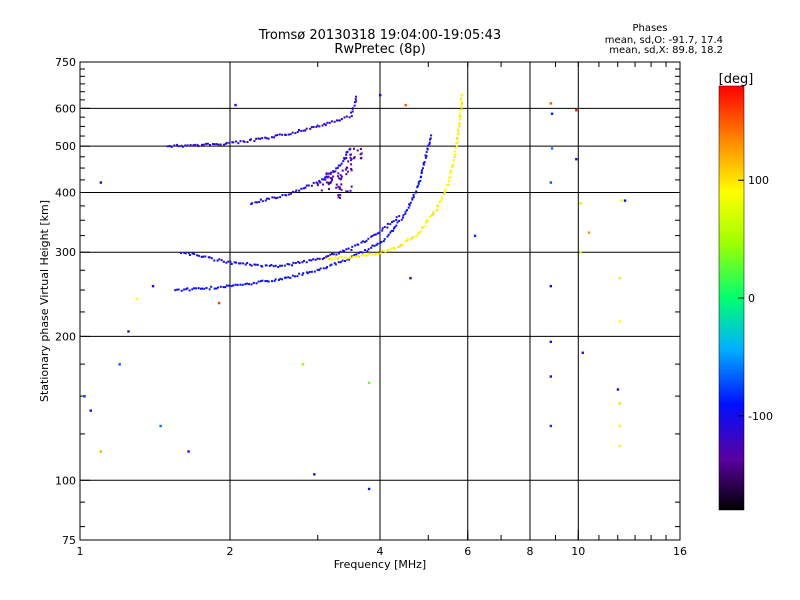 The width and height of the screenshot is (800, 600). What do you see at coordinates (65, 336) in the screenshot?
I see `y-tick-label: 200` at bounding box center [65, 336].